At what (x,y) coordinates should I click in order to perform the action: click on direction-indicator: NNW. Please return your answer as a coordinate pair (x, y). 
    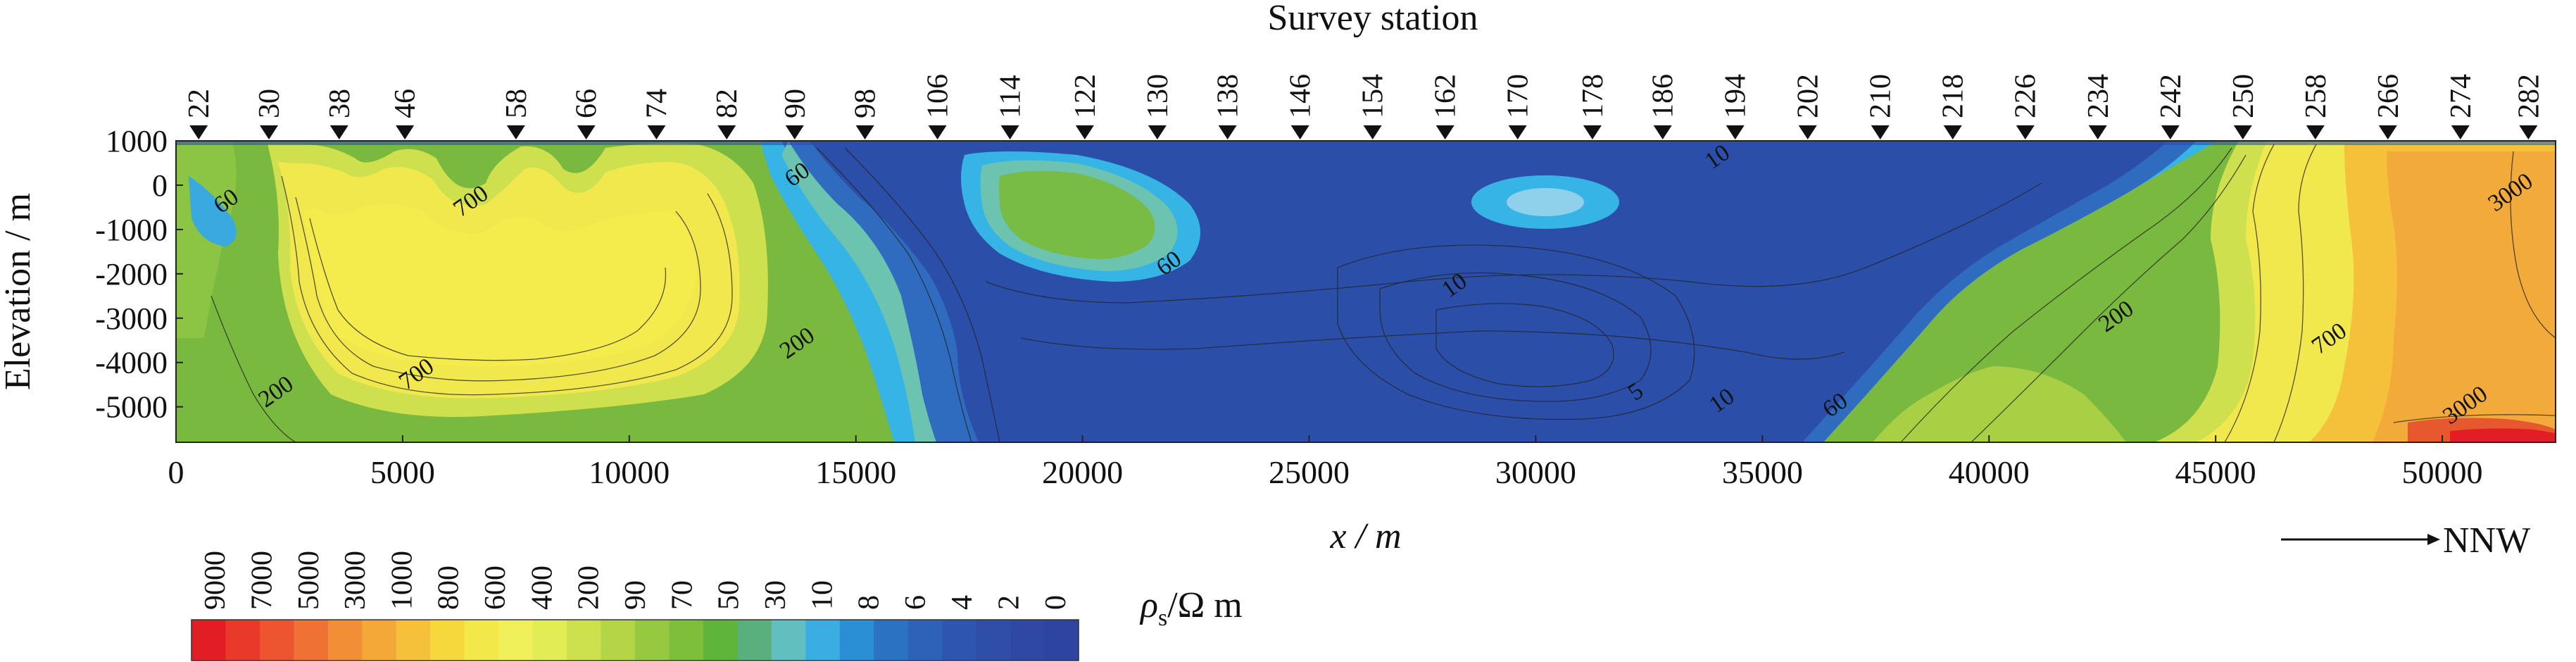
    Looking at the image, I should click on (2406, 540).